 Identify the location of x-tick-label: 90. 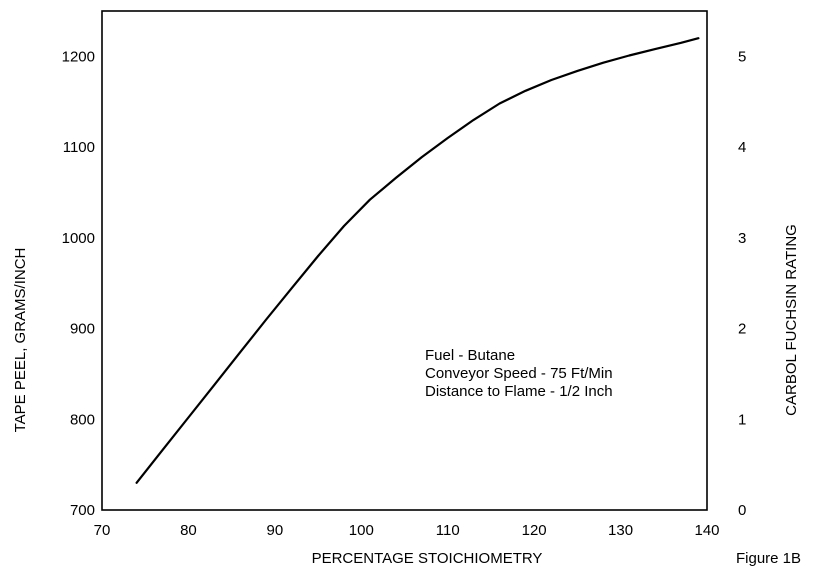
(275, 530).